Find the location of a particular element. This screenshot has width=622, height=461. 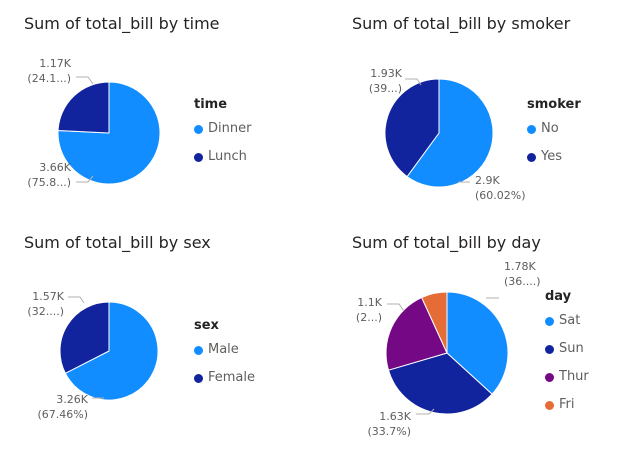

chart-day-legend: day Sat Sun Thur Fri is located at coordinates (567, 357).